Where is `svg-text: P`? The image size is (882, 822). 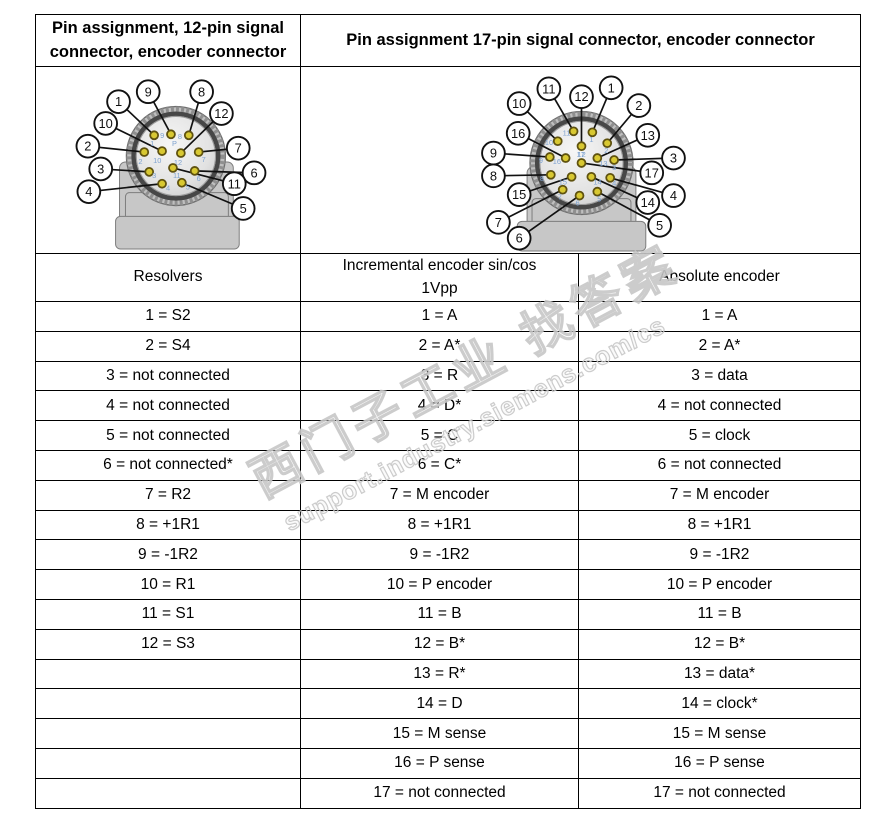
svg-text: P is located at coordinates (174, 143).